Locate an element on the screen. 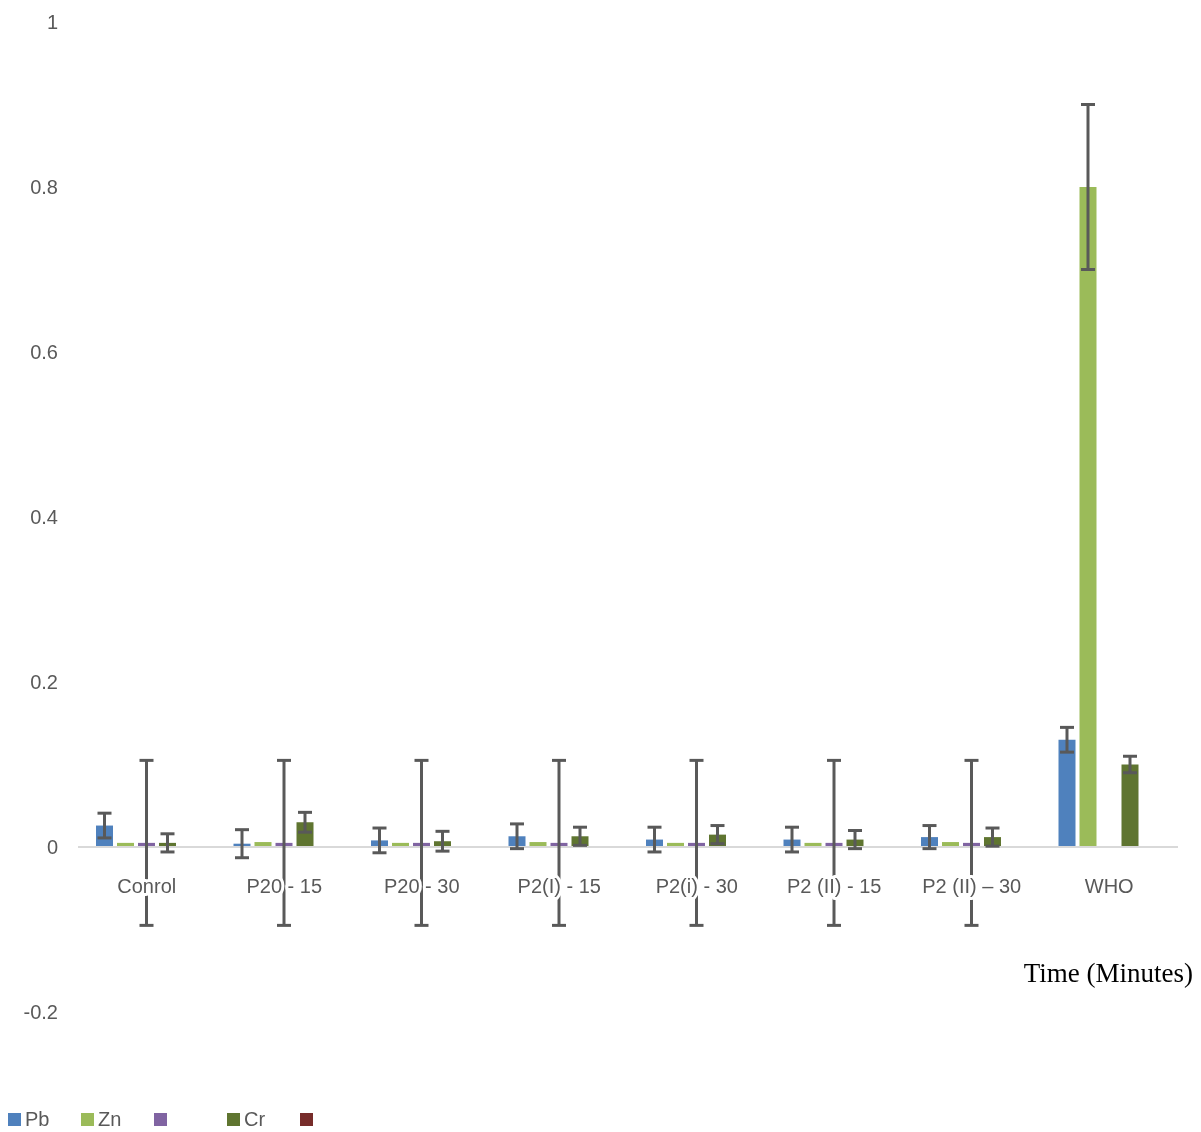 The width and height of the screenshot is (1201, 1132). x-axis-title: Time (Minutes) is located at coordinates (1108, 973).